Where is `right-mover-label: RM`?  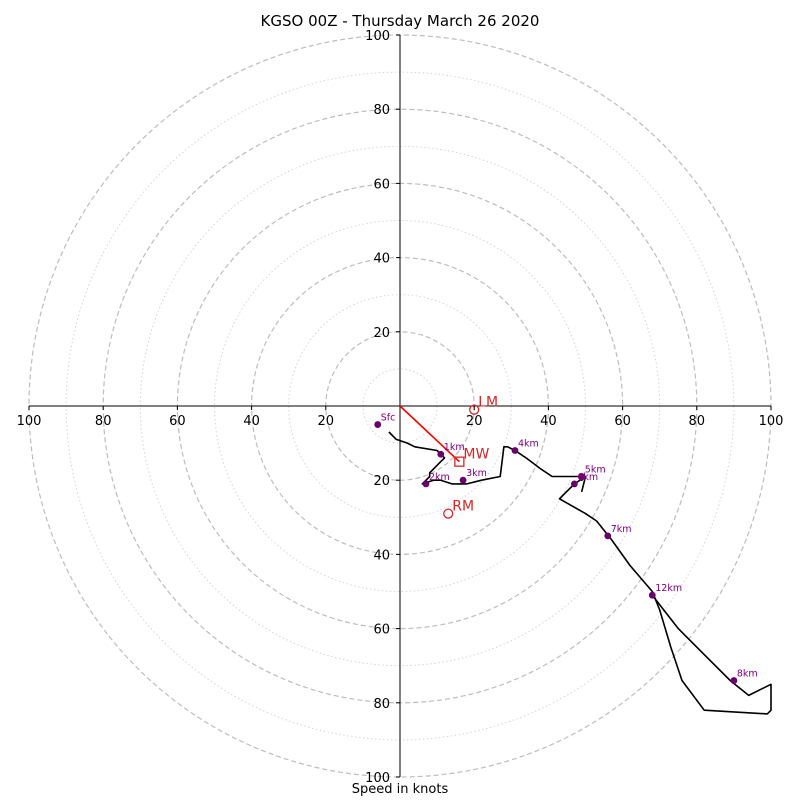 right-mover-label: RM is located at coordinates (463, 507).